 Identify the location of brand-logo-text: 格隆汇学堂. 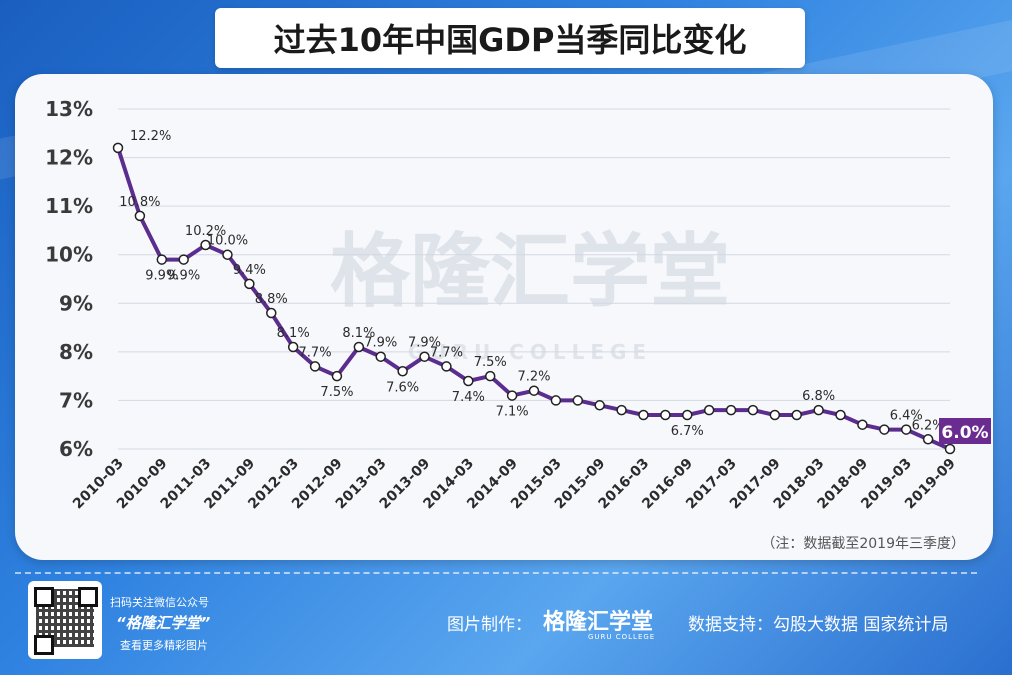
(598, 622).